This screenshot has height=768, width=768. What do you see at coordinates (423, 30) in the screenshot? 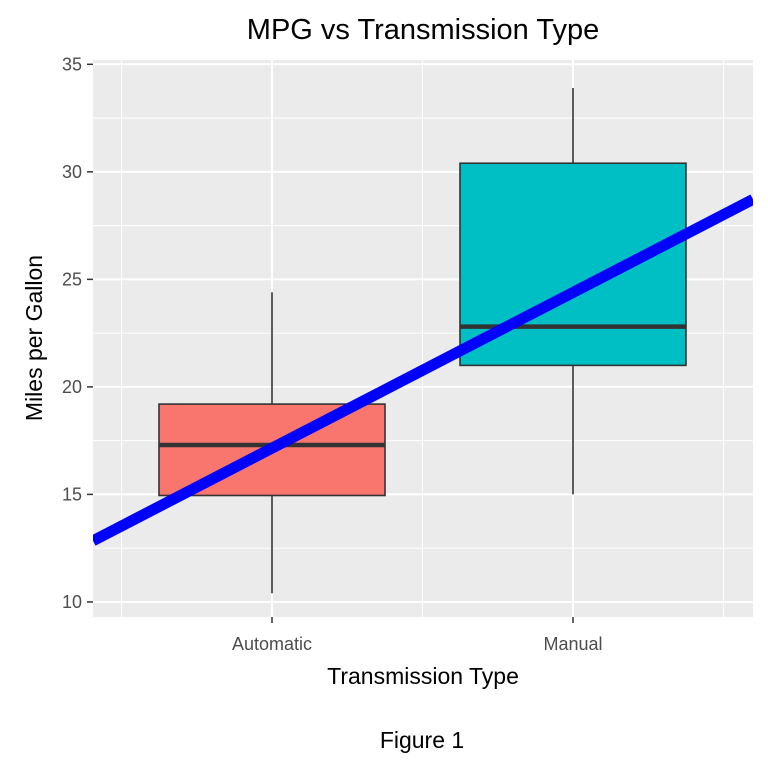
I see `chart-title: MPG vs Transmission Type` at bounding box center [423, 30].